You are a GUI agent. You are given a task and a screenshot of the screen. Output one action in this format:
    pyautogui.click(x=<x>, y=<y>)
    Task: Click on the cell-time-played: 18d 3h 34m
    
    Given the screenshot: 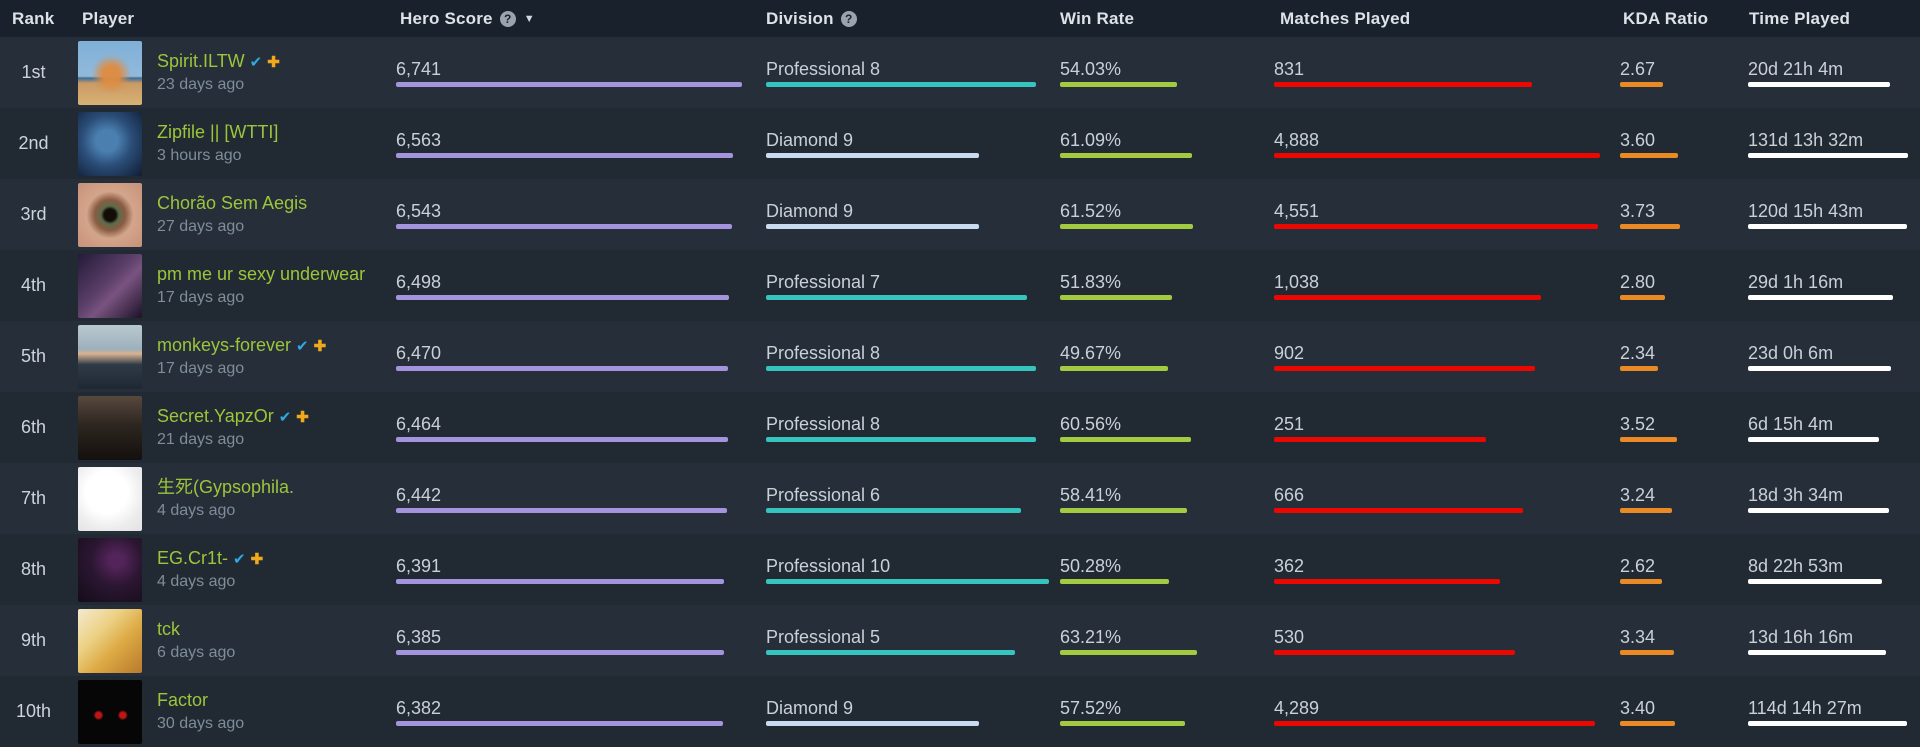 What is the action you would take?
    pyautogui.click(x=1834, y=498)
    